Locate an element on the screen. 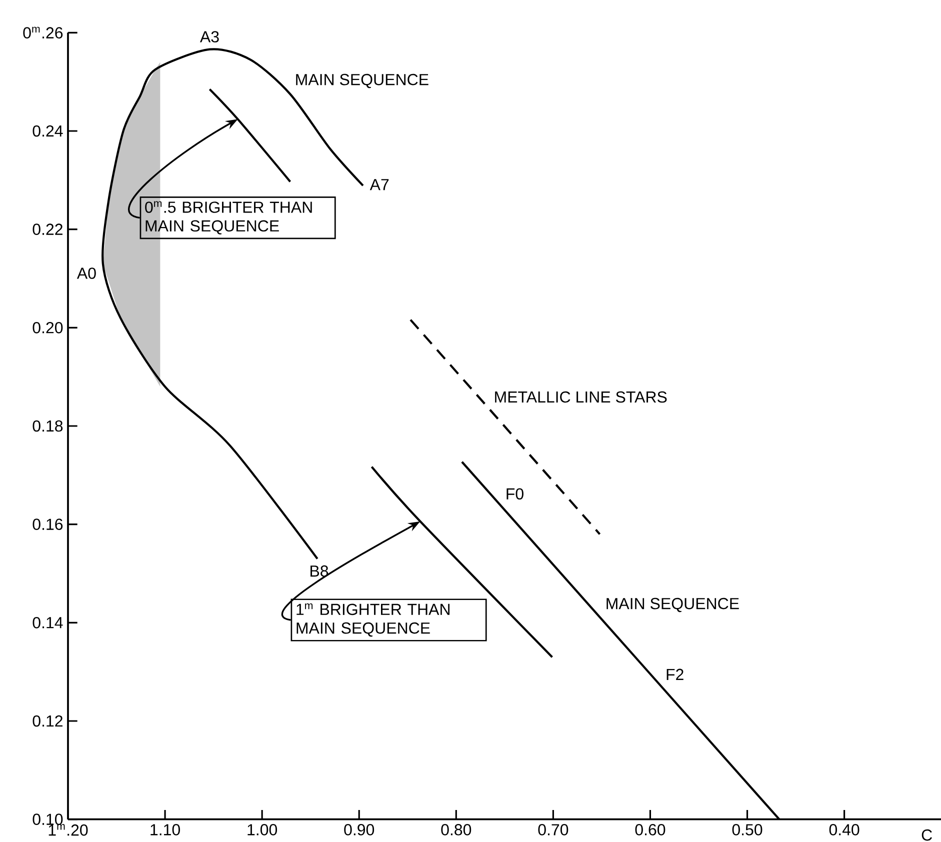 Image resolution: width=941 pixels, height=842 pixels. annotation: F2 is located at coordinates (675, 674).